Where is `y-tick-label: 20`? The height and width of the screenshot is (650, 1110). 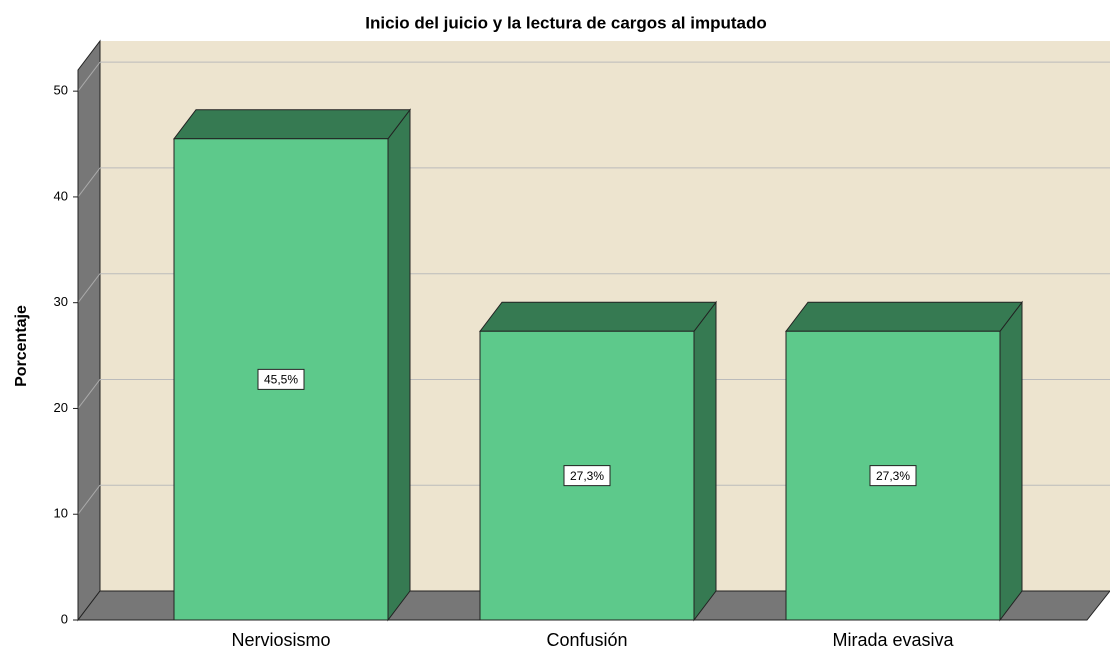
y-tick-label: 20 is located at coordinates (61, 407).